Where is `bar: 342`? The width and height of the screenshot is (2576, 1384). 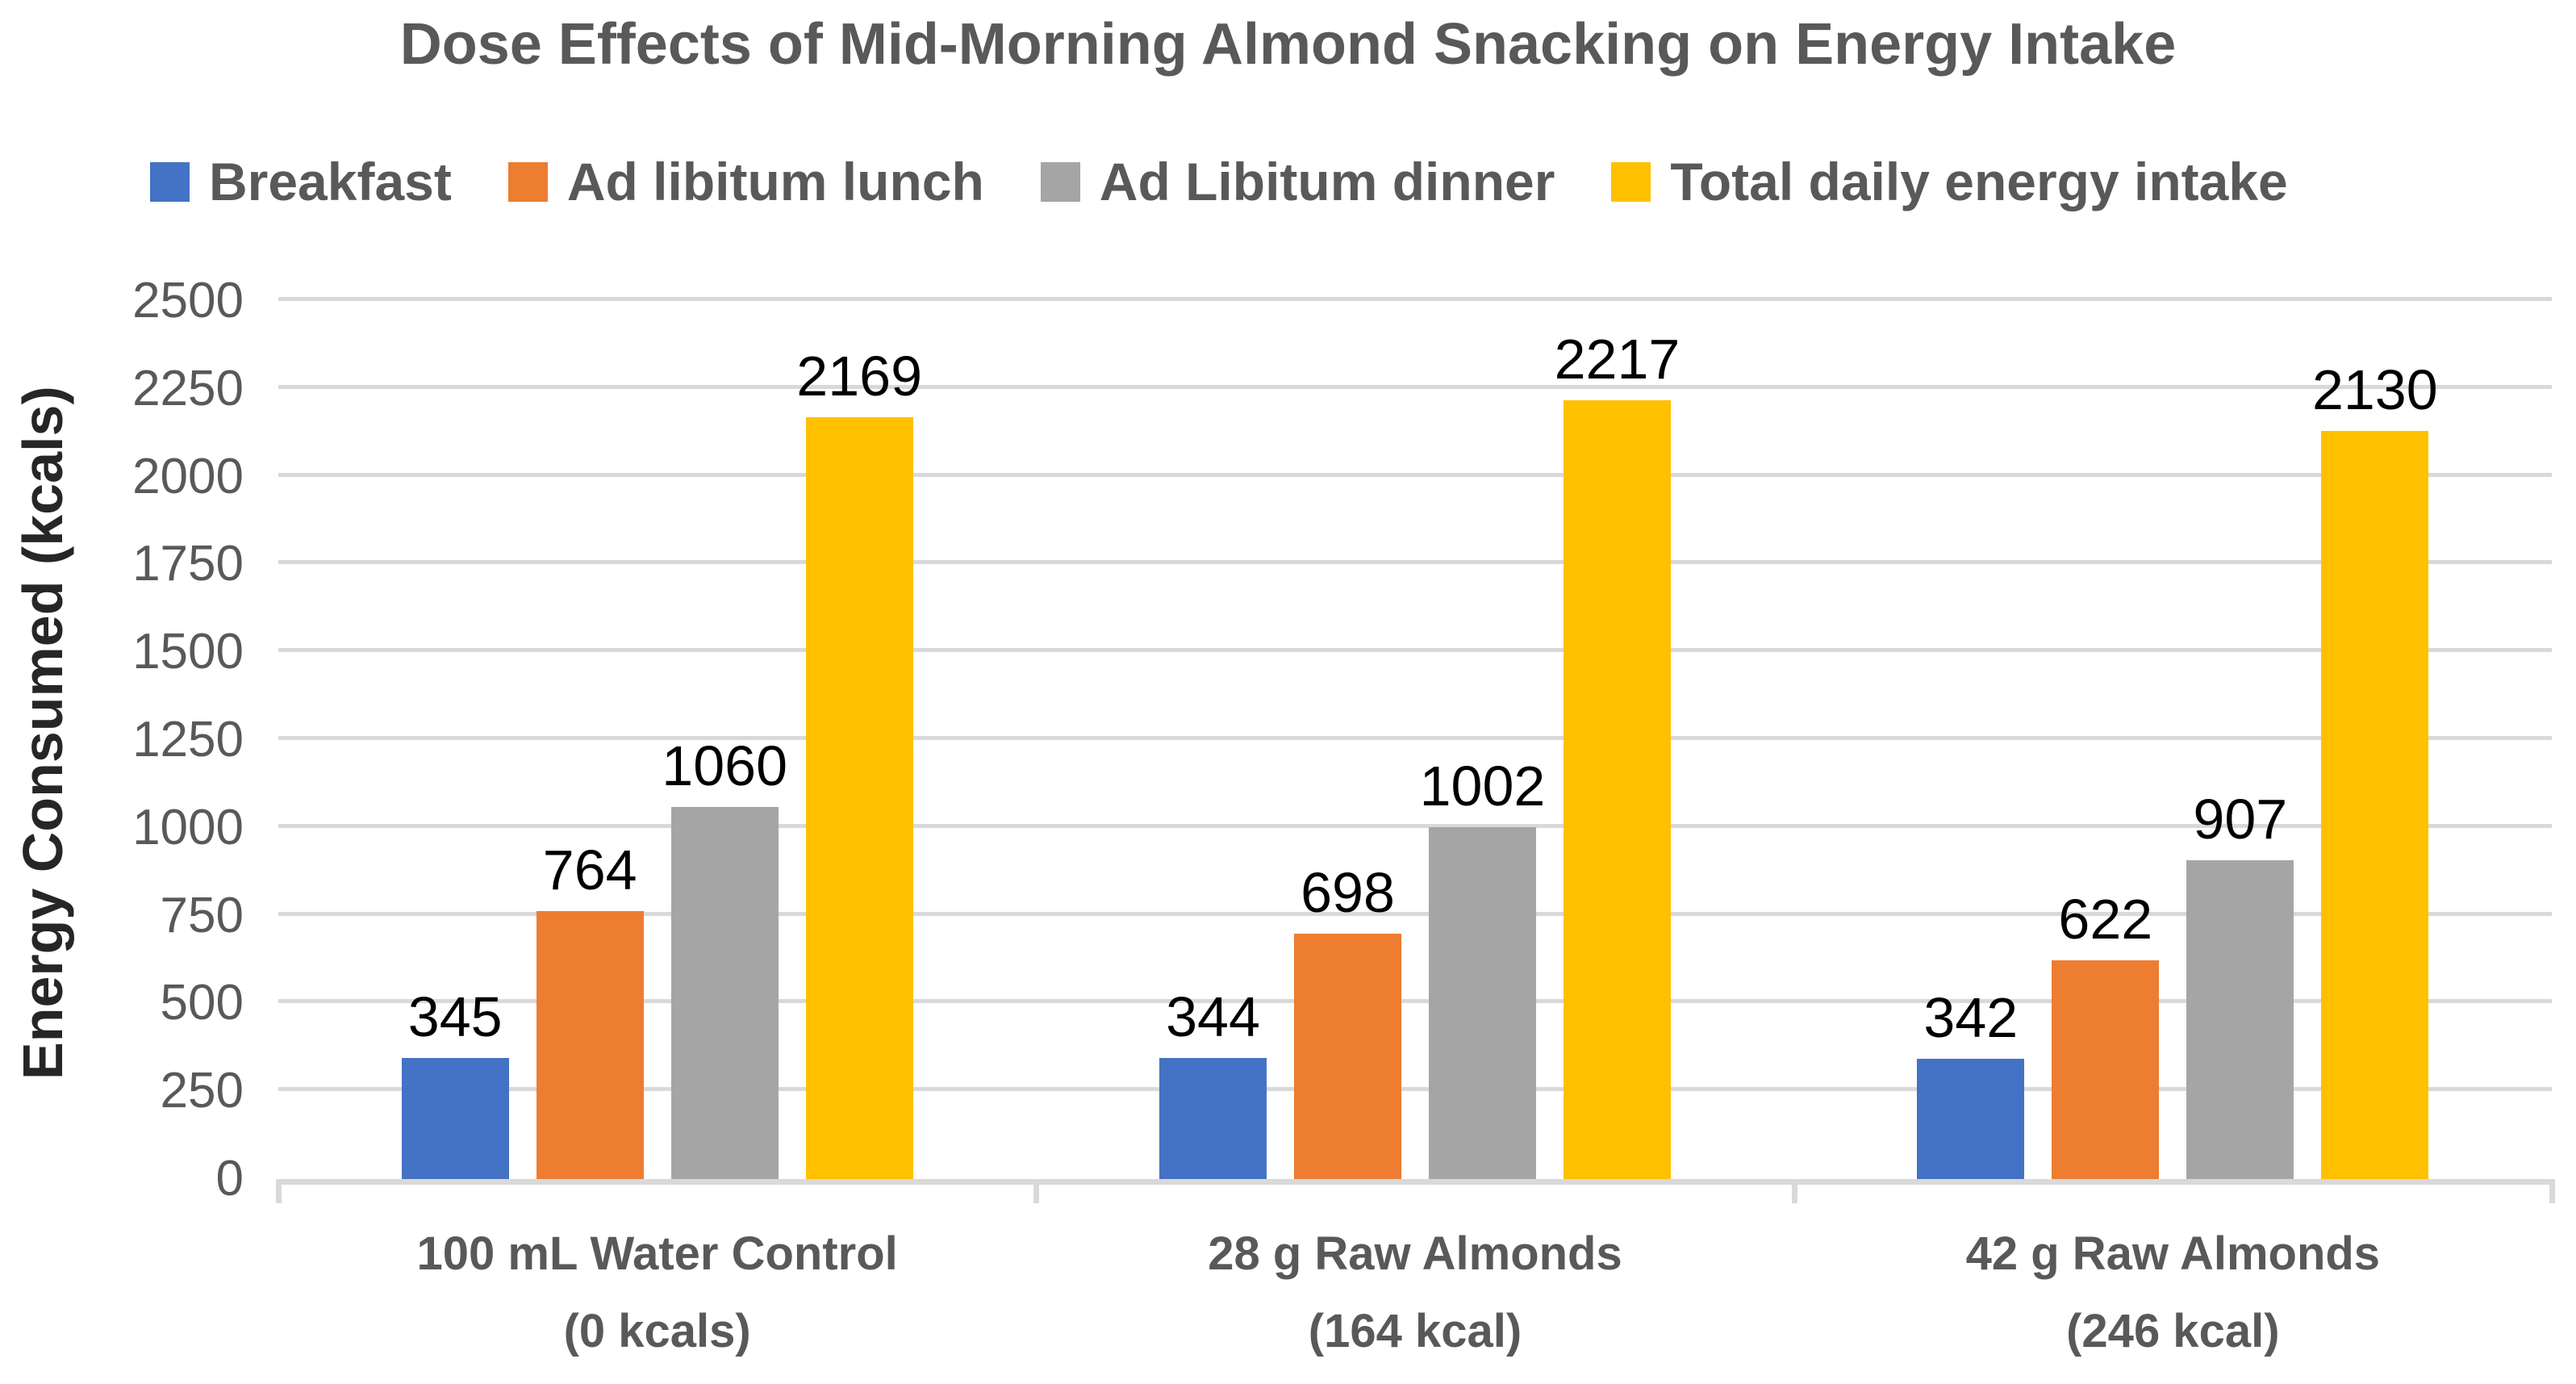
bar: 342 is located at coordinates (1971, 1084).